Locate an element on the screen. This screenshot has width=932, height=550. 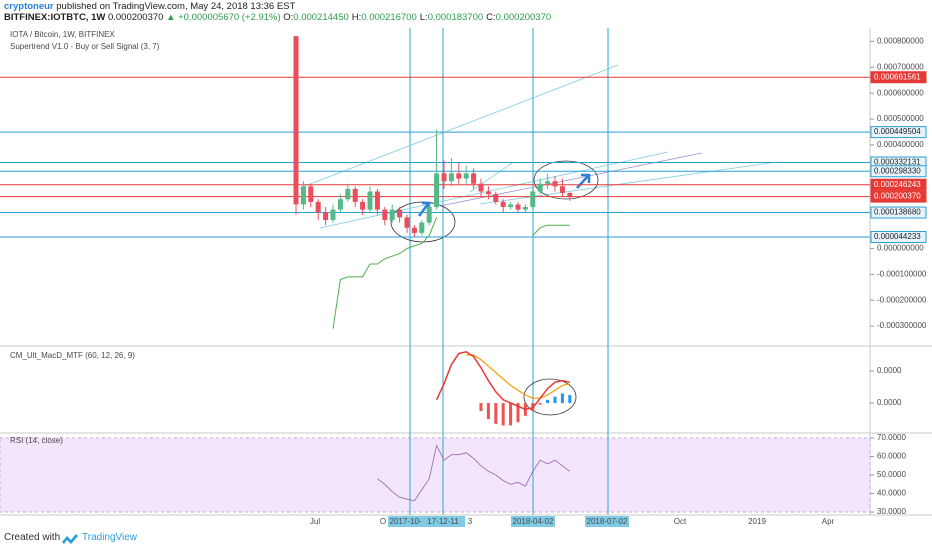
y-tick-label: 0.000600000 is located at coordinates (900, 92).